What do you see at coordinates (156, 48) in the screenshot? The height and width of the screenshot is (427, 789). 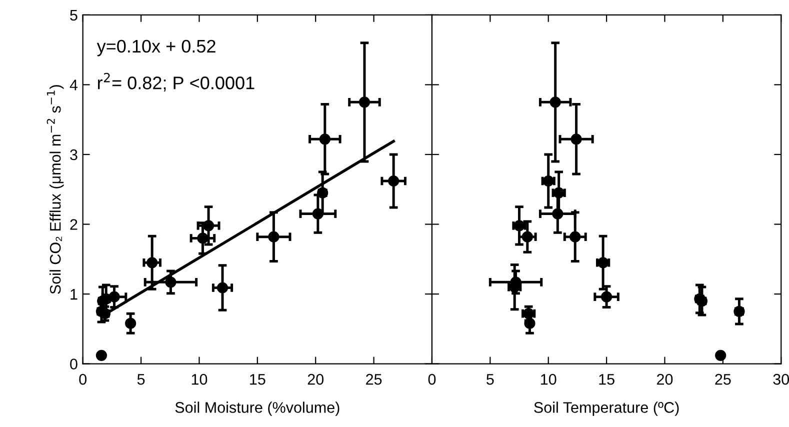 I see `annotation: y=0.10x + 0.52` at bounding box center [156, 48].